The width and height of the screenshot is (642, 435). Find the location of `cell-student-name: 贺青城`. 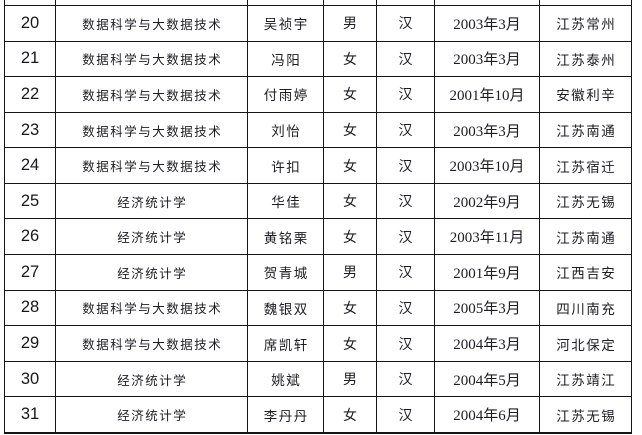

cell-student-name: 贺青城 is located at coordinates (285, 272).